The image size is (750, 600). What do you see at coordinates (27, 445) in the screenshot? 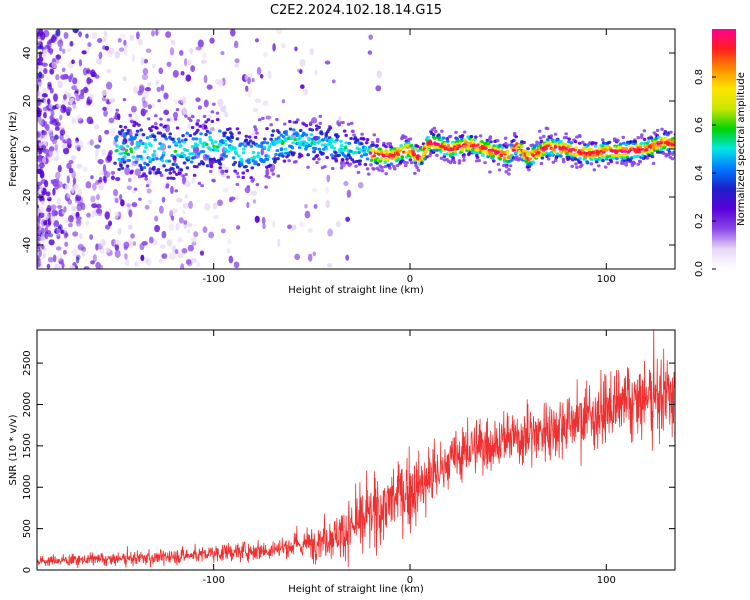
I see `y-tick-label: 1500` at bounding box center [27, 445].